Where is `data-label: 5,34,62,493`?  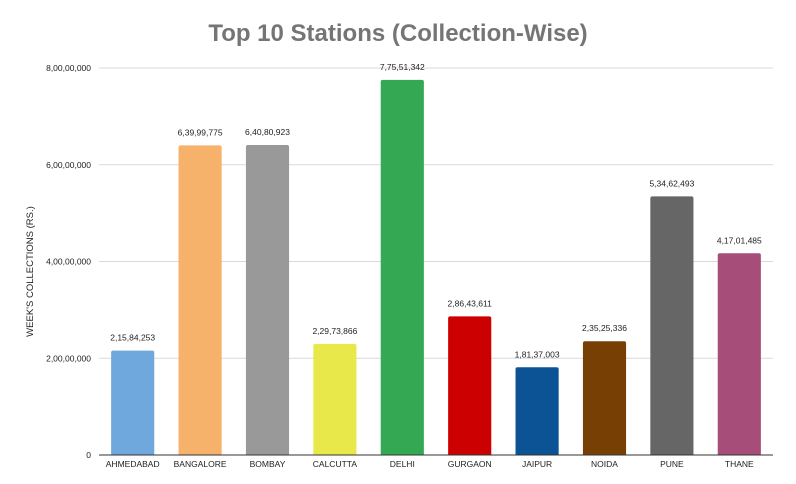
data-label: 5,34,62,493 is located at coordinates (671, 183).